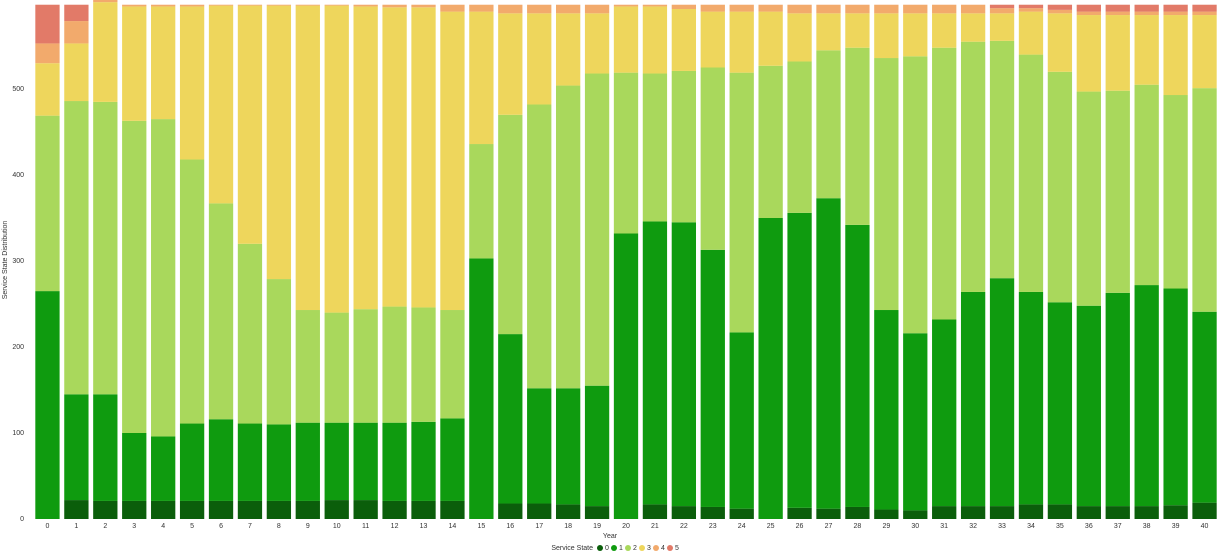 This screenshot has width=1220, height=553. What do you see at coordinates (453, 526) in the screenshot?
I see `x-tick-label: 14` at bounding box center [453, 526].